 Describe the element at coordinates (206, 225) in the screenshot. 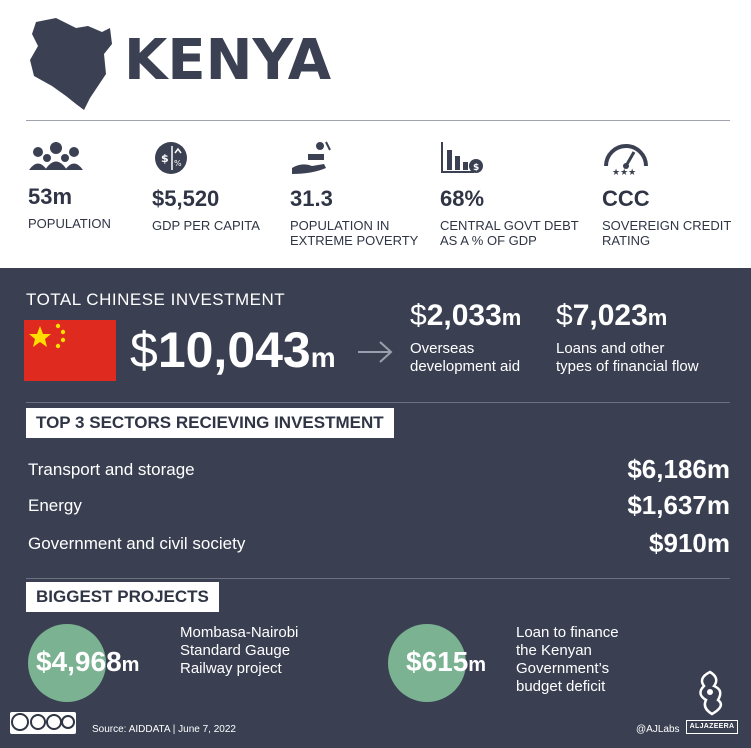

I see `stat-label: GDP PER CAPITA` at that location.